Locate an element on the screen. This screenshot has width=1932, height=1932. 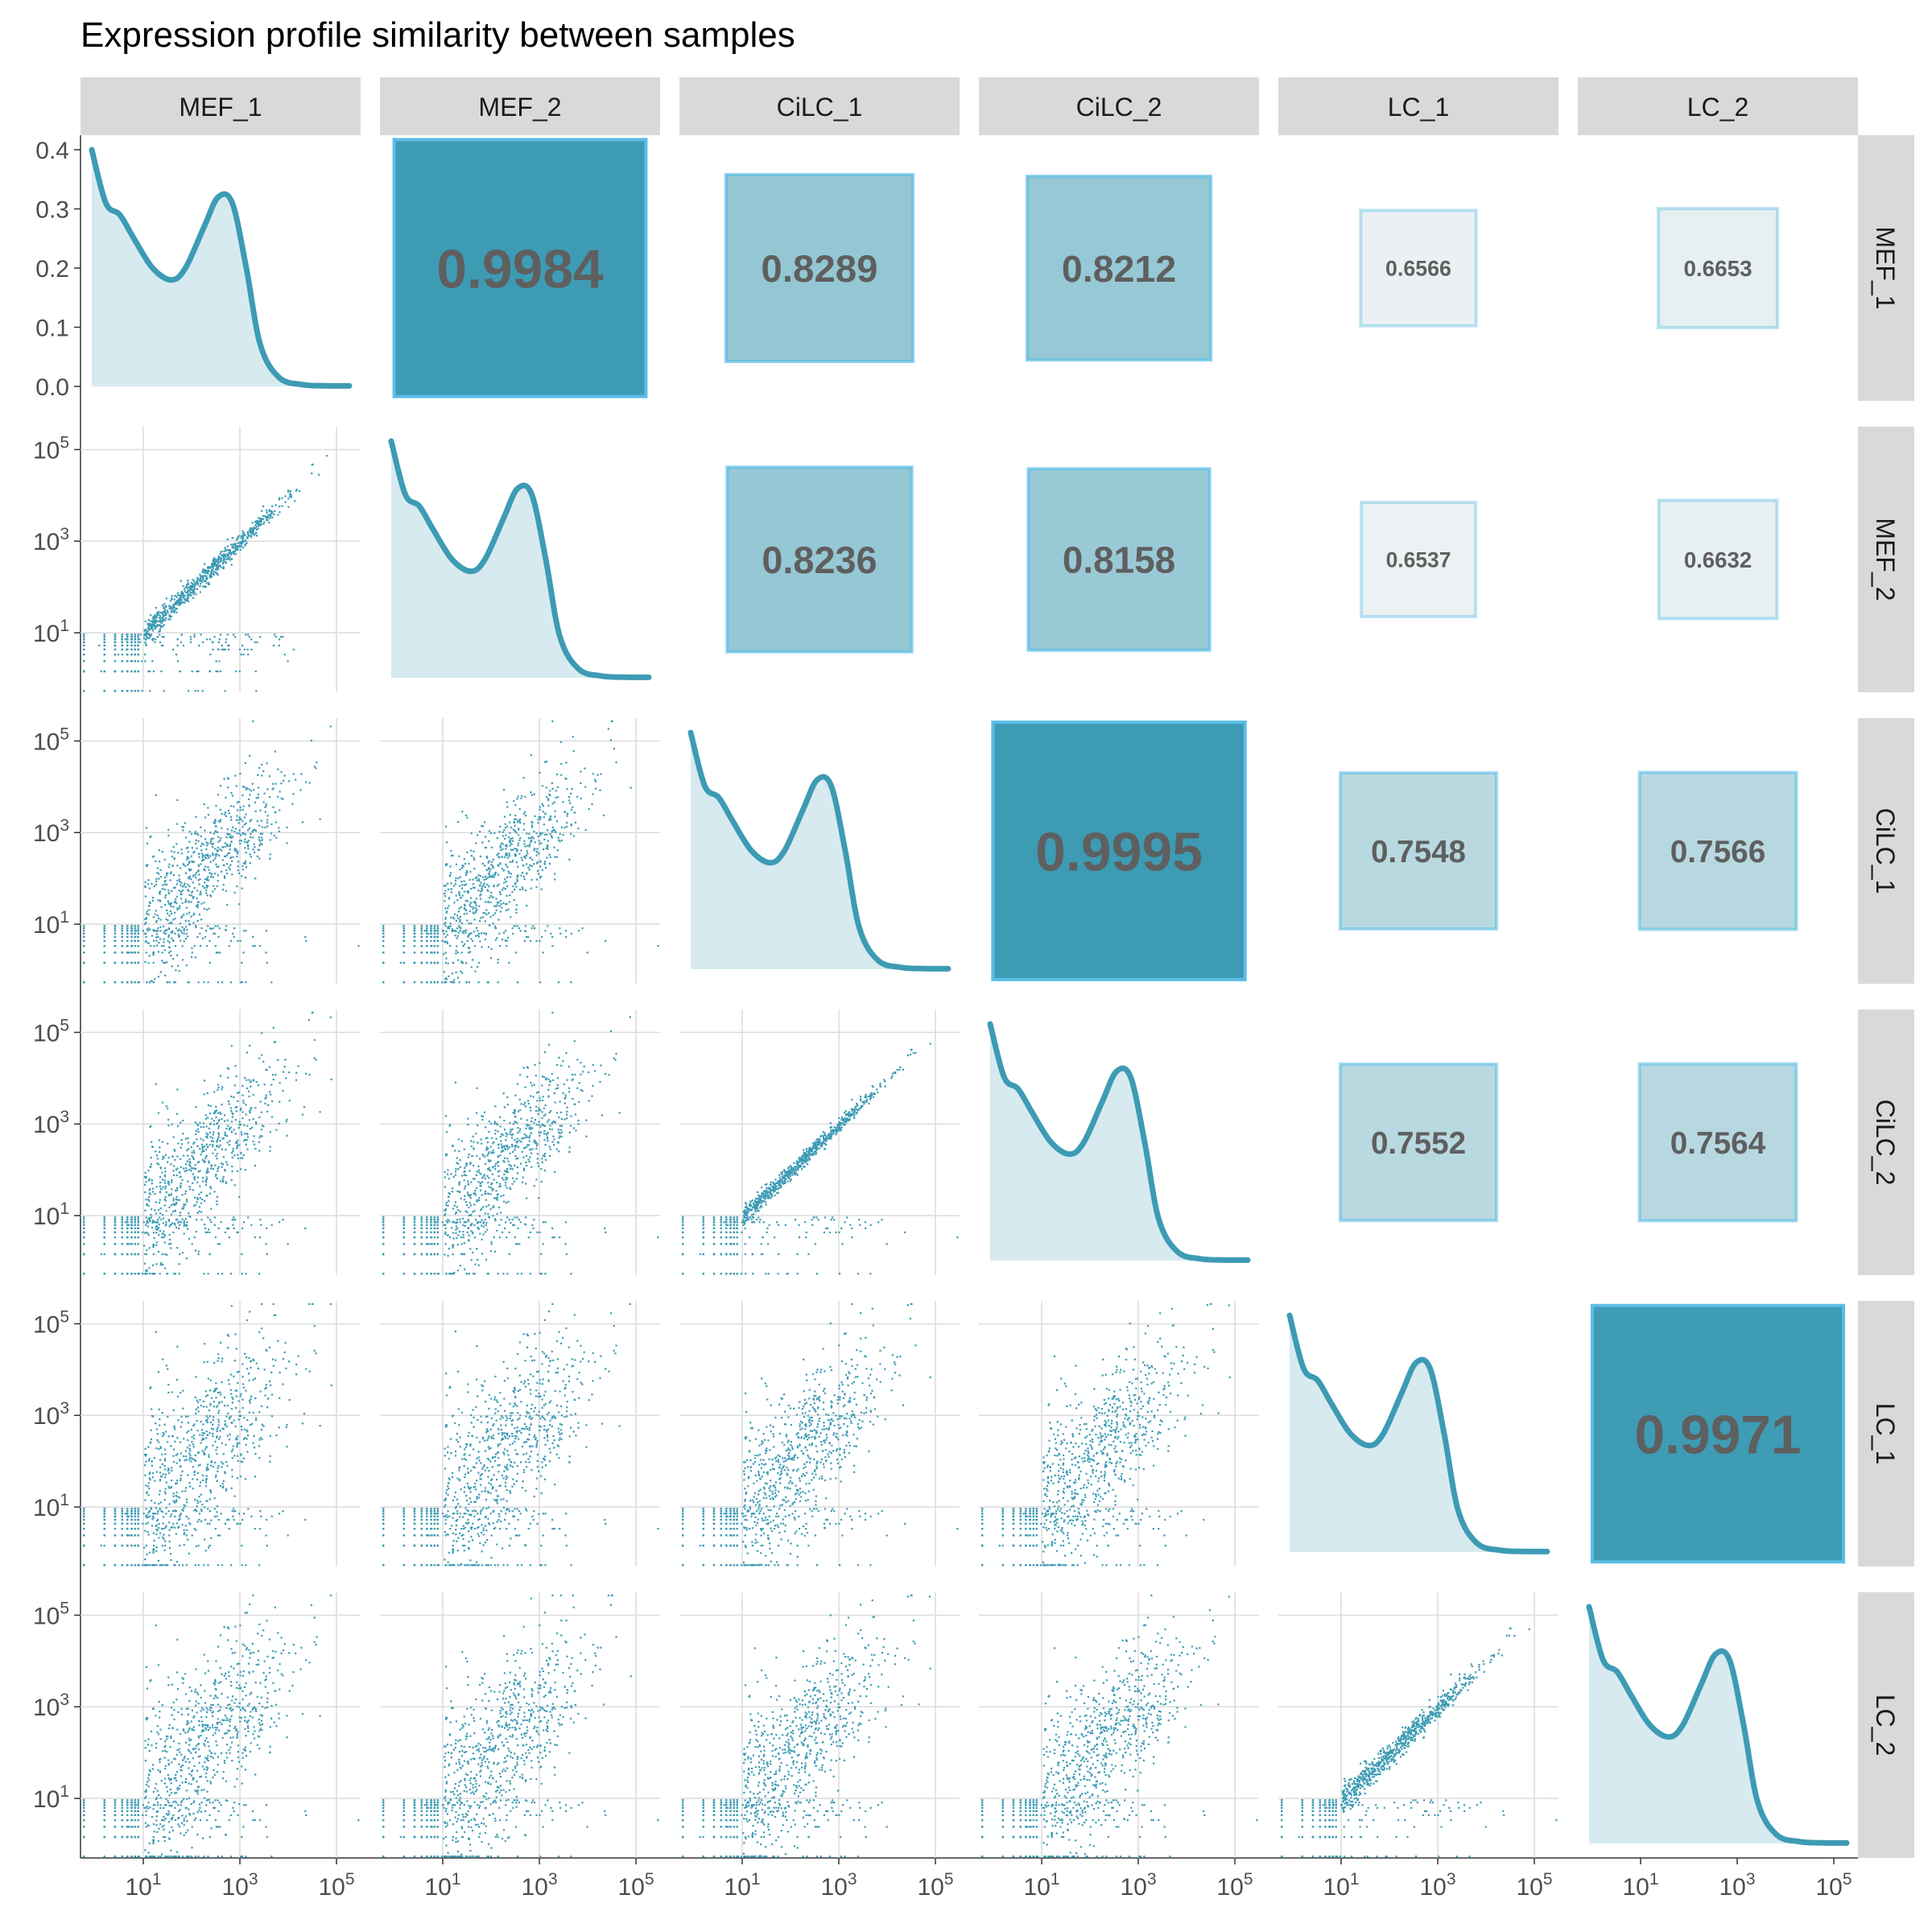
correlation-value: 0.8212 is located at coordinates (1119, 269).